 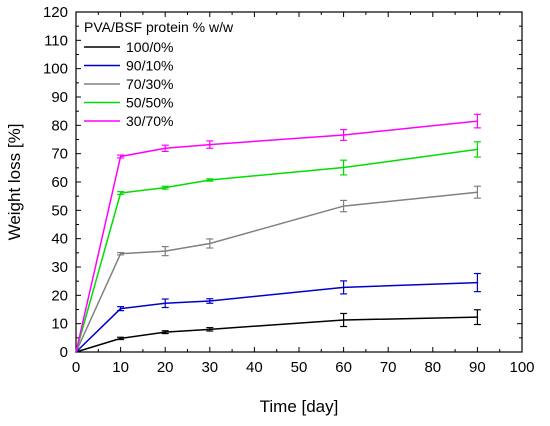 What do you see at coordinates (59, 267) in the screenshot?
I see `y-tick-label: 30` at bounding box center [59, 267].